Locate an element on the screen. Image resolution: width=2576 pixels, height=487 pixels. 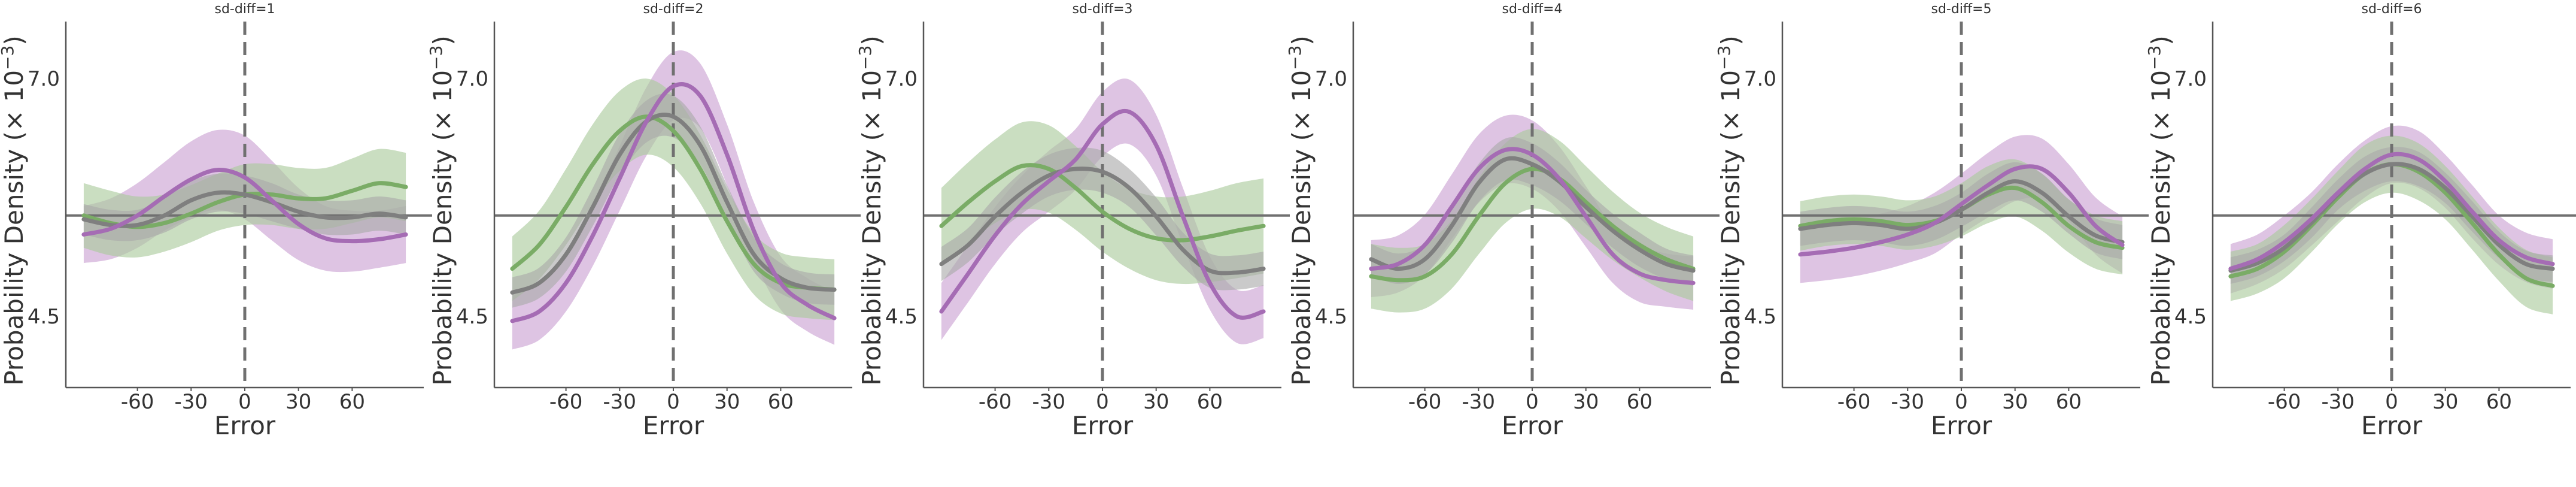
ci-band-green is located at coordinates (1532, 221).